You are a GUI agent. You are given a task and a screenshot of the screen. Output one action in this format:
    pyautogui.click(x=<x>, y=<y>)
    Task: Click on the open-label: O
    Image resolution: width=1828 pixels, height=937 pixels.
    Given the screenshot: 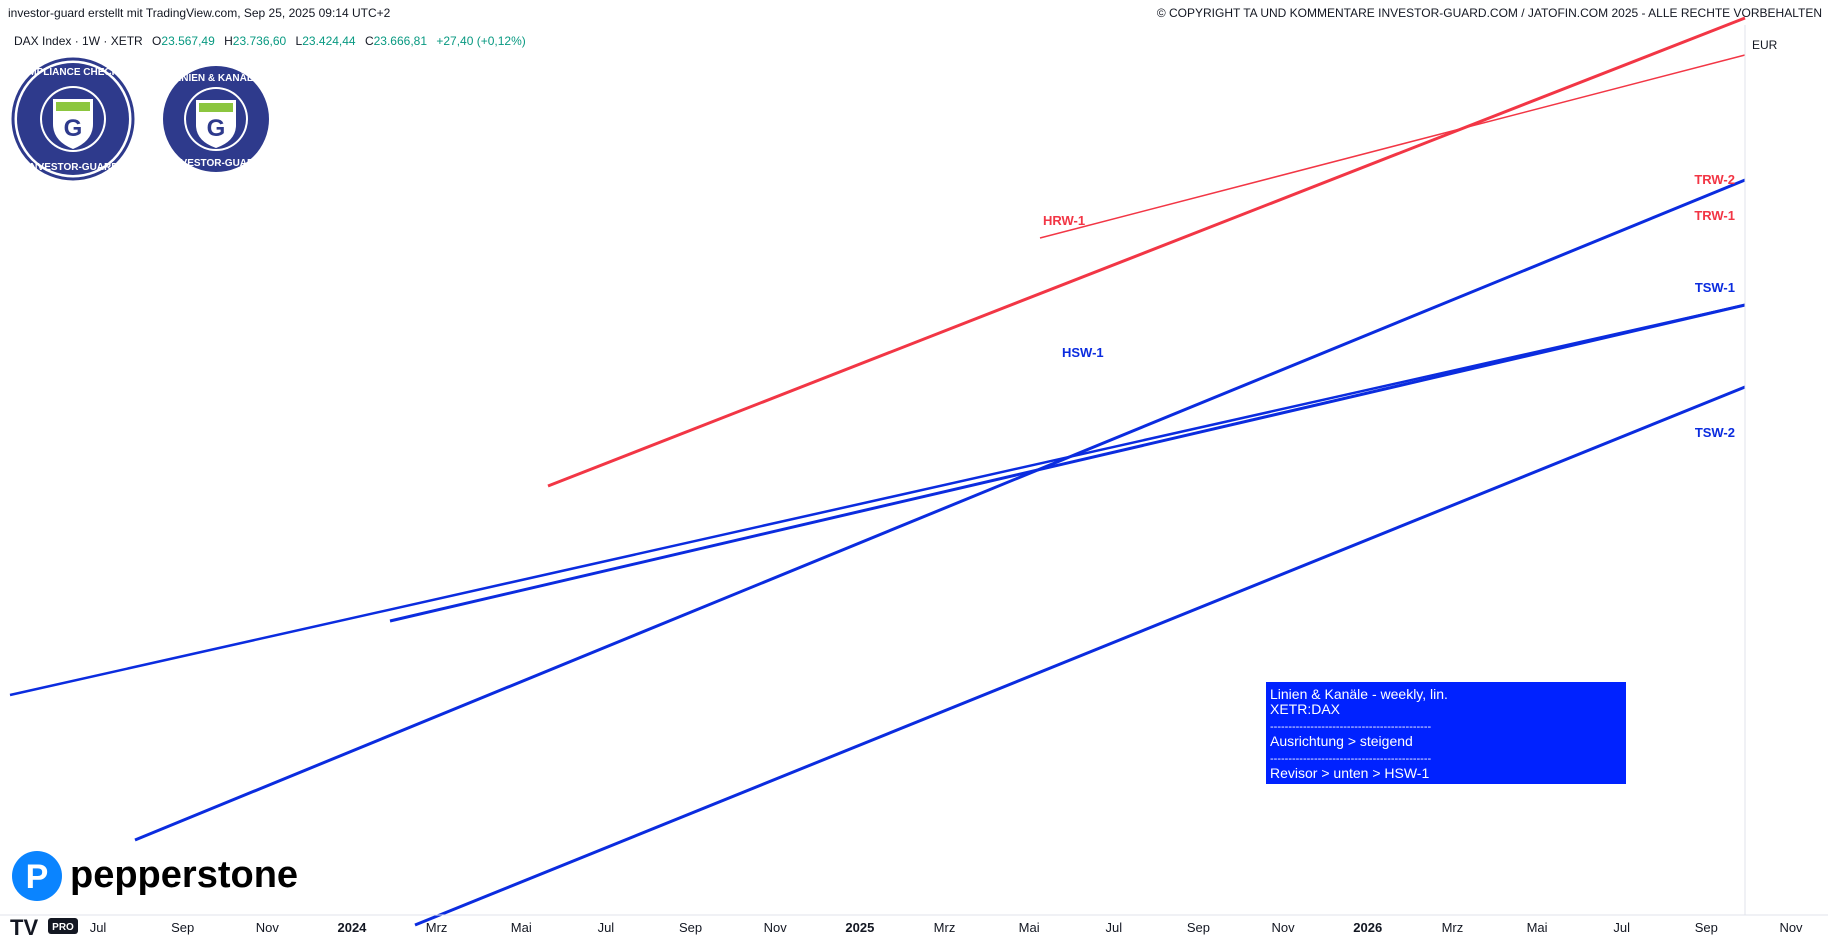 What is the action you would take?
    pyautogui.click(x=157, y=41)
    